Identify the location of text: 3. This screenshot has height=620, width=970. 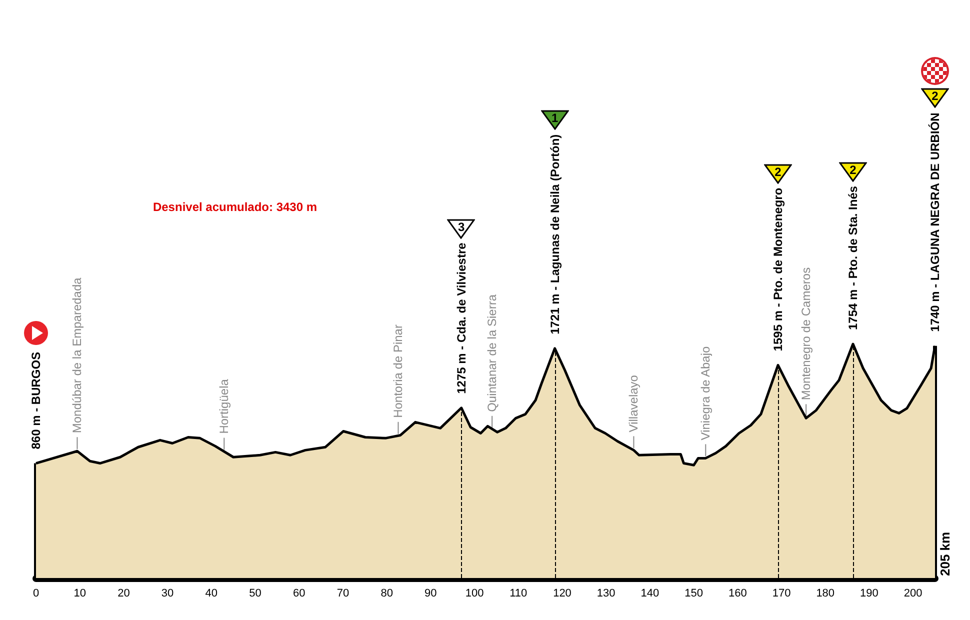
(461, 227).